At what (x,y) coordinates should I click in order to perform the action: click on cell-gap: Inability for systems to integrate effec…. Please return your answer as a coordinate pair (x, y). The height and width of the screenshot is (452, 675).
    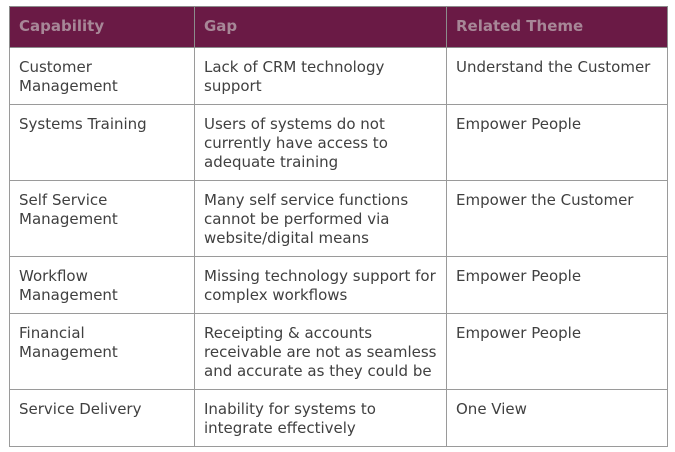
    Looking at the image, I should click on (320, 418).